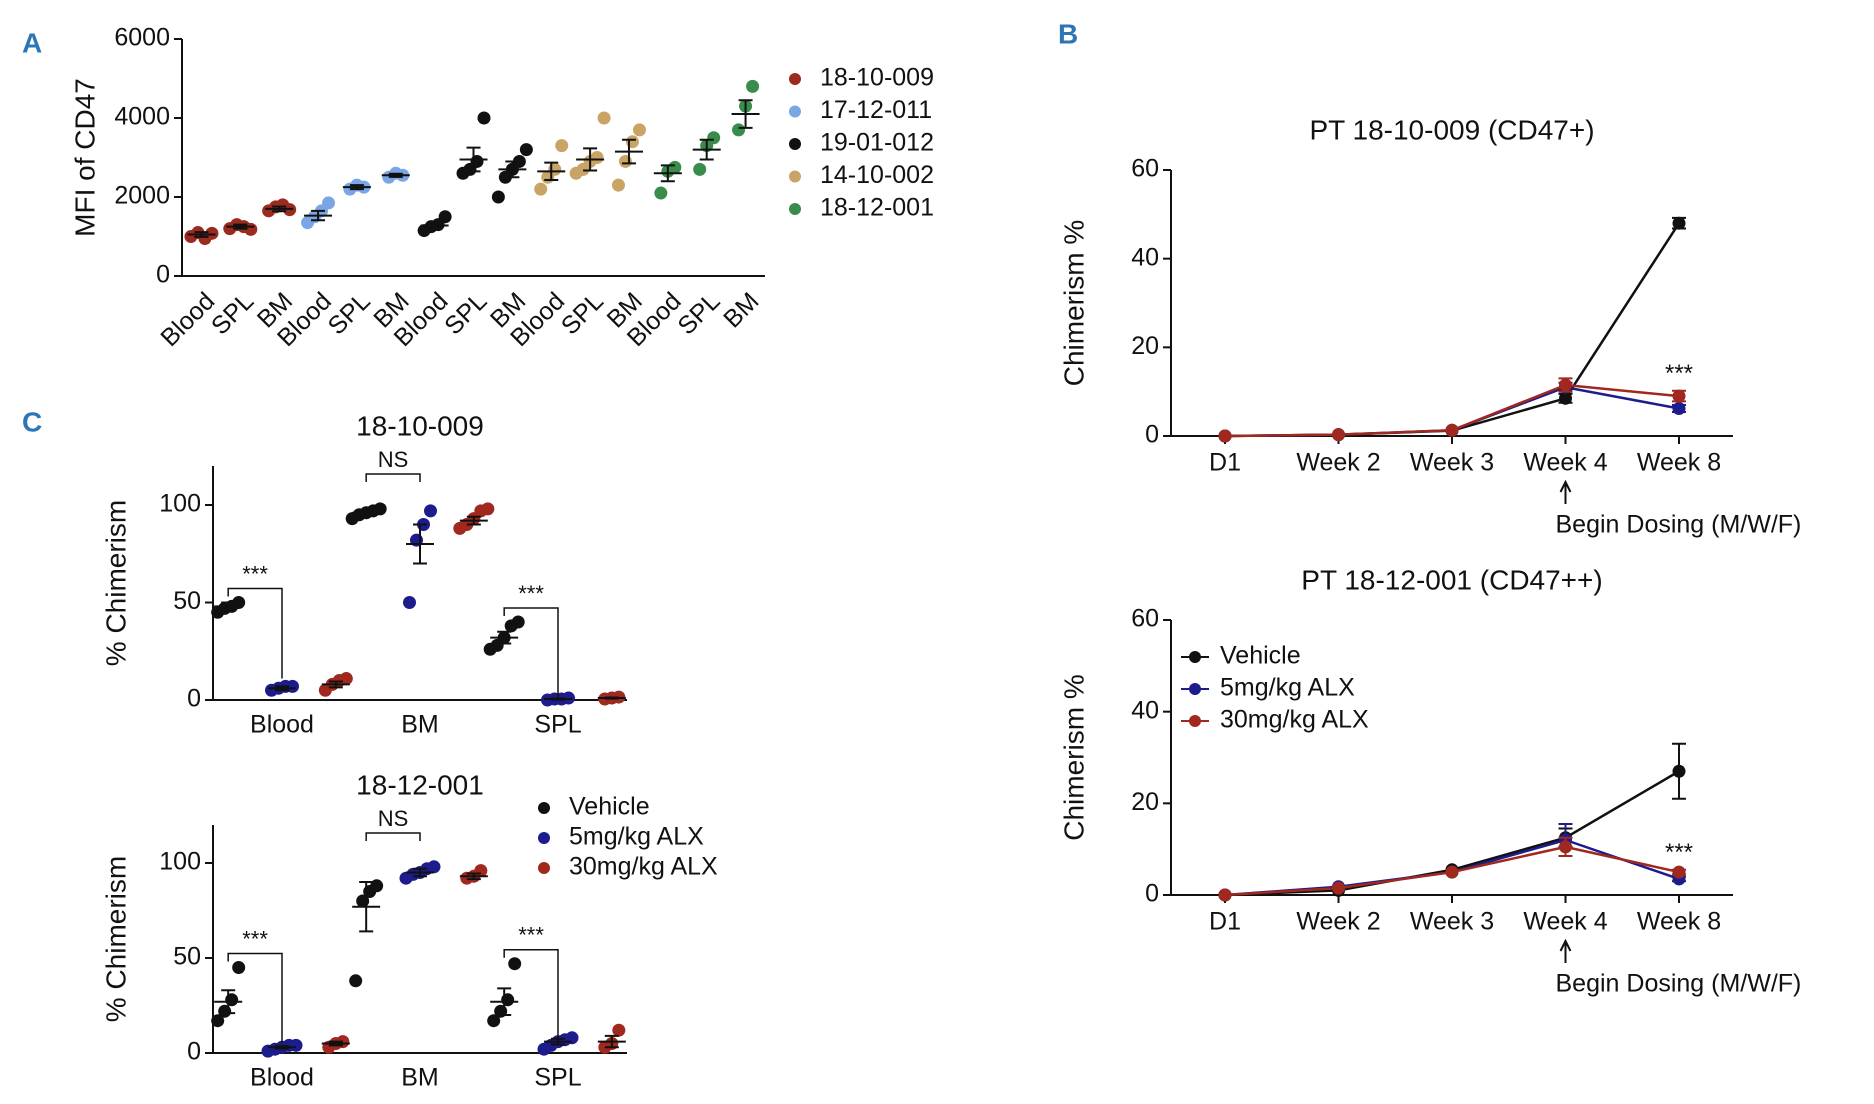  What do you see at coordinates (1287, 688) in the screenshot?
I see `legend-label: 5mg/kg ALX` at bounding box center [1287, 688].